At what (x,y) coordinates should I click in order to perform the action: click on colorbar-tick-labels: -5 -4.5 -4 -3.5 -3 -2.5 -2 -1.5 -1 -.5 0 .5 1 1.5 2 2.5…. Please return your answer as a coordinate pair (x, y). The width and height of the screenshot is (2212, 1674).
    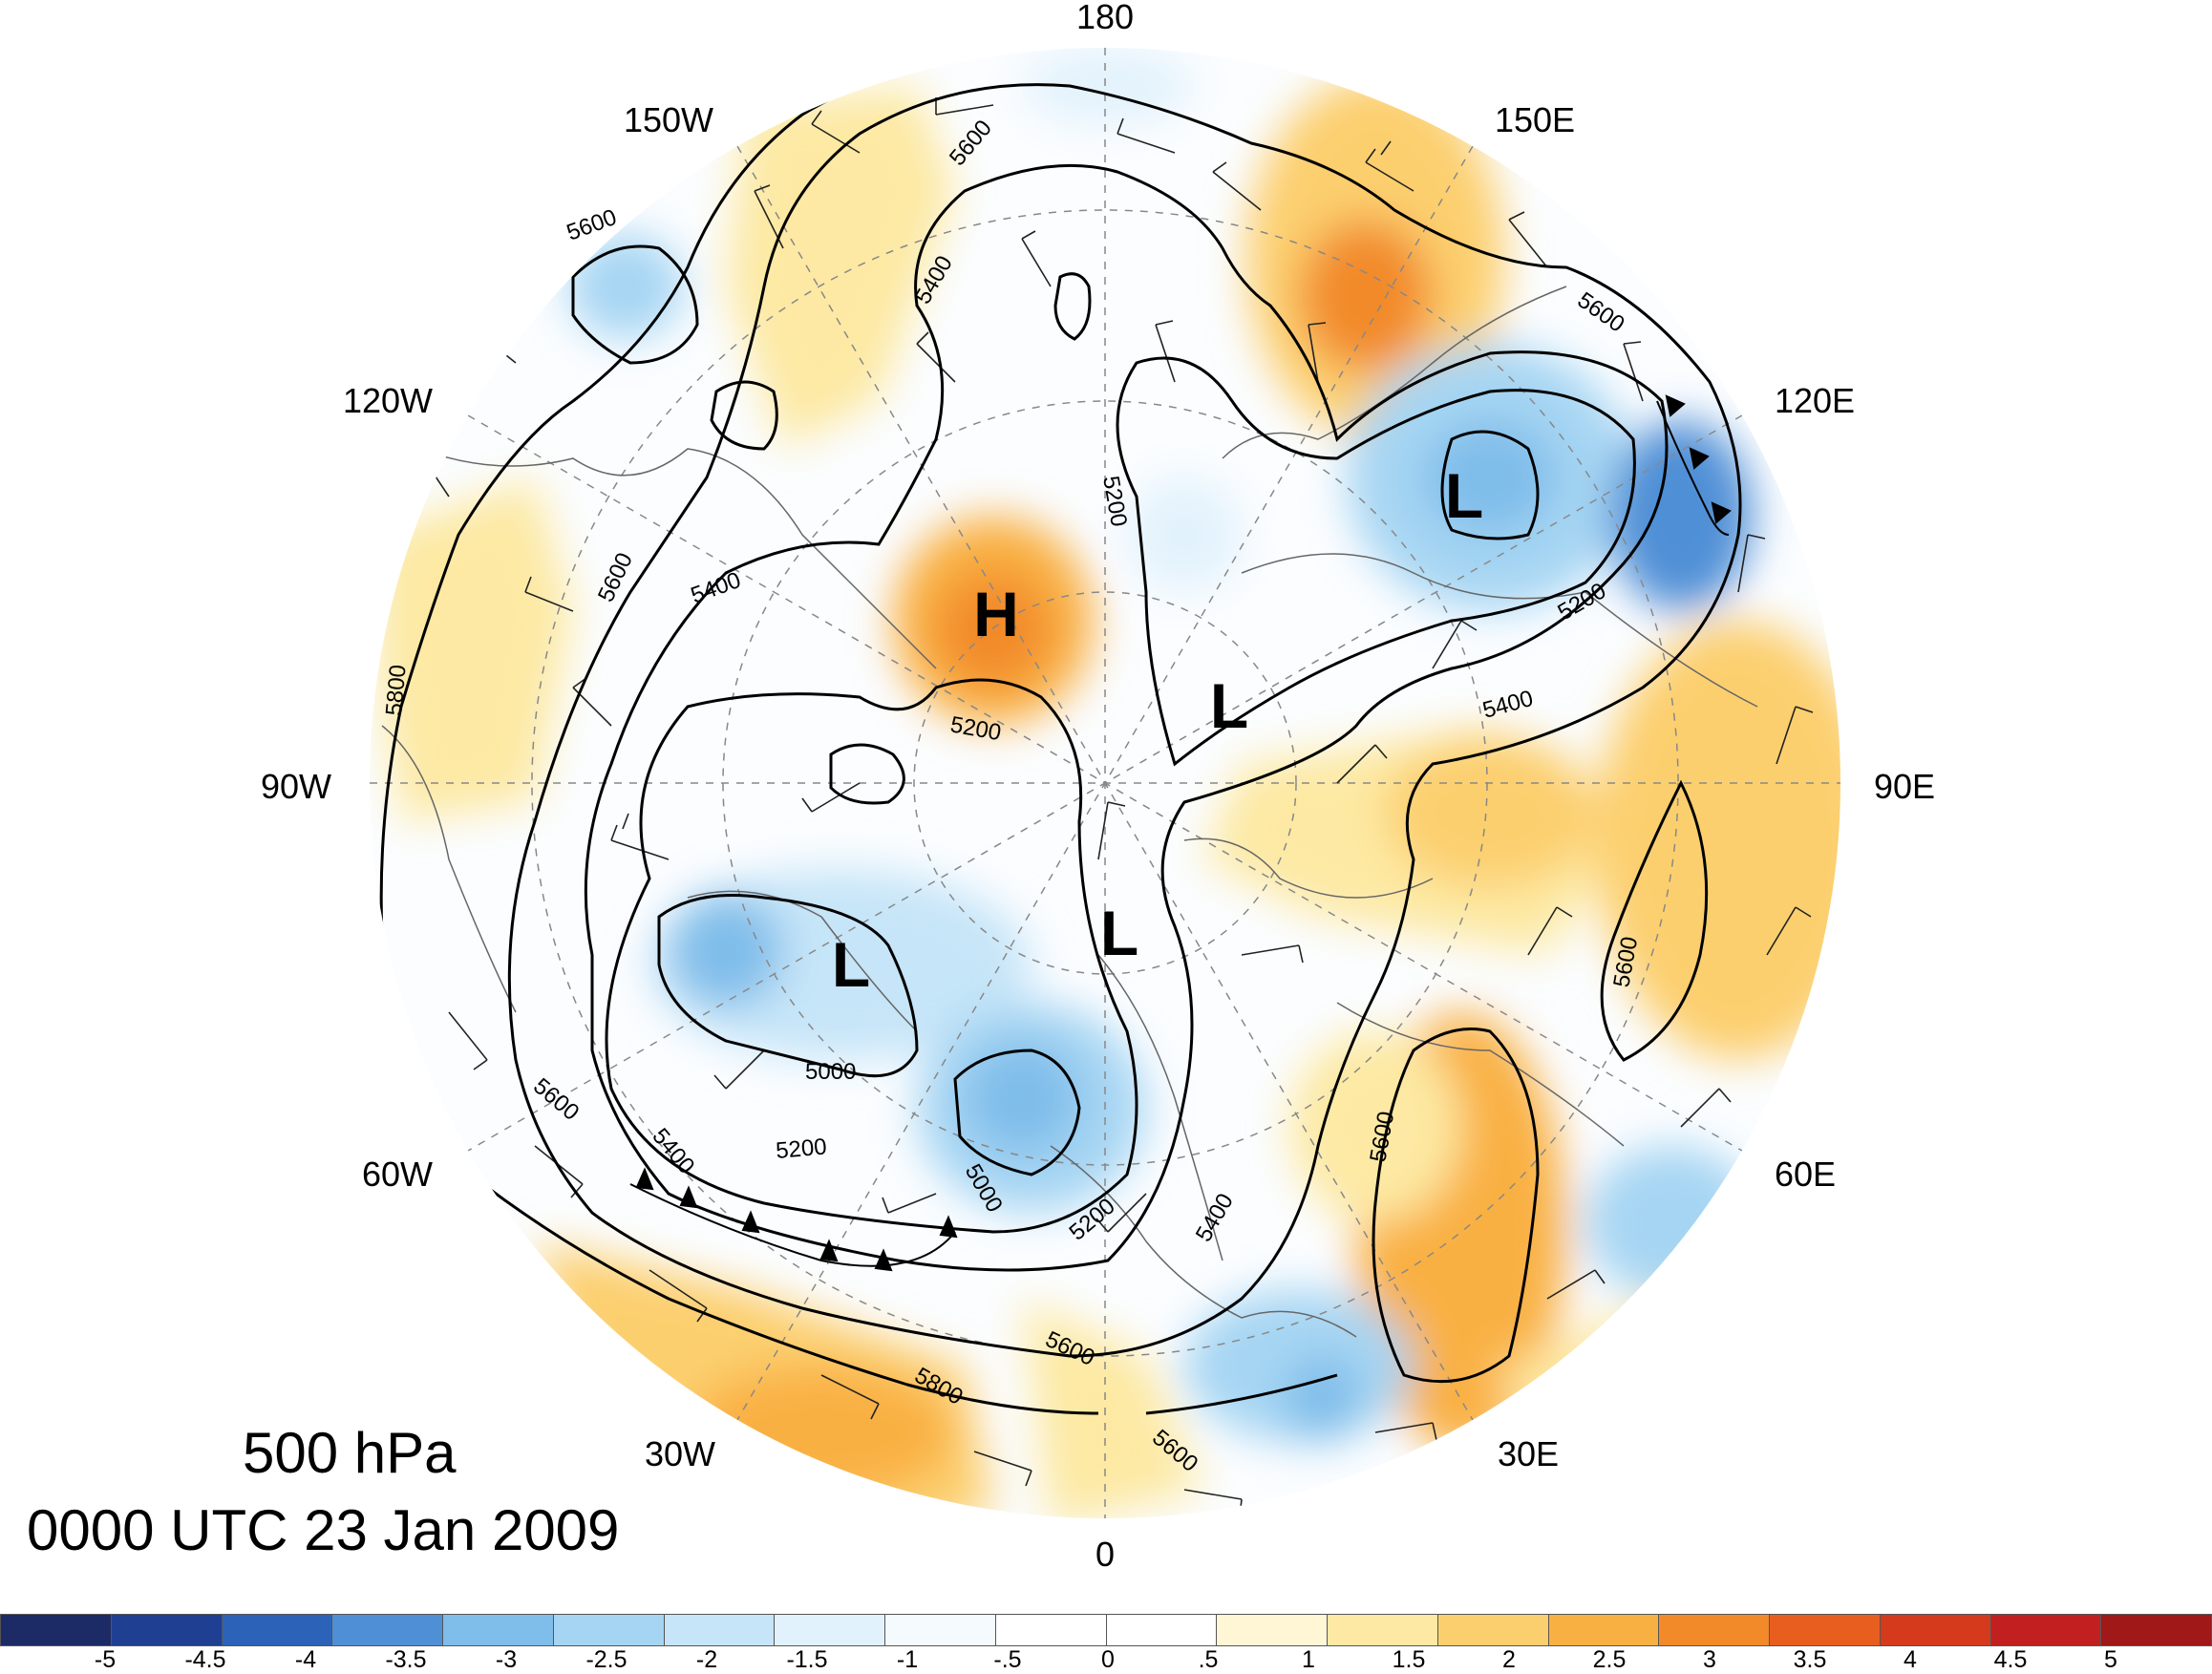
    Looking at the image, I should click on (1106, 1660).